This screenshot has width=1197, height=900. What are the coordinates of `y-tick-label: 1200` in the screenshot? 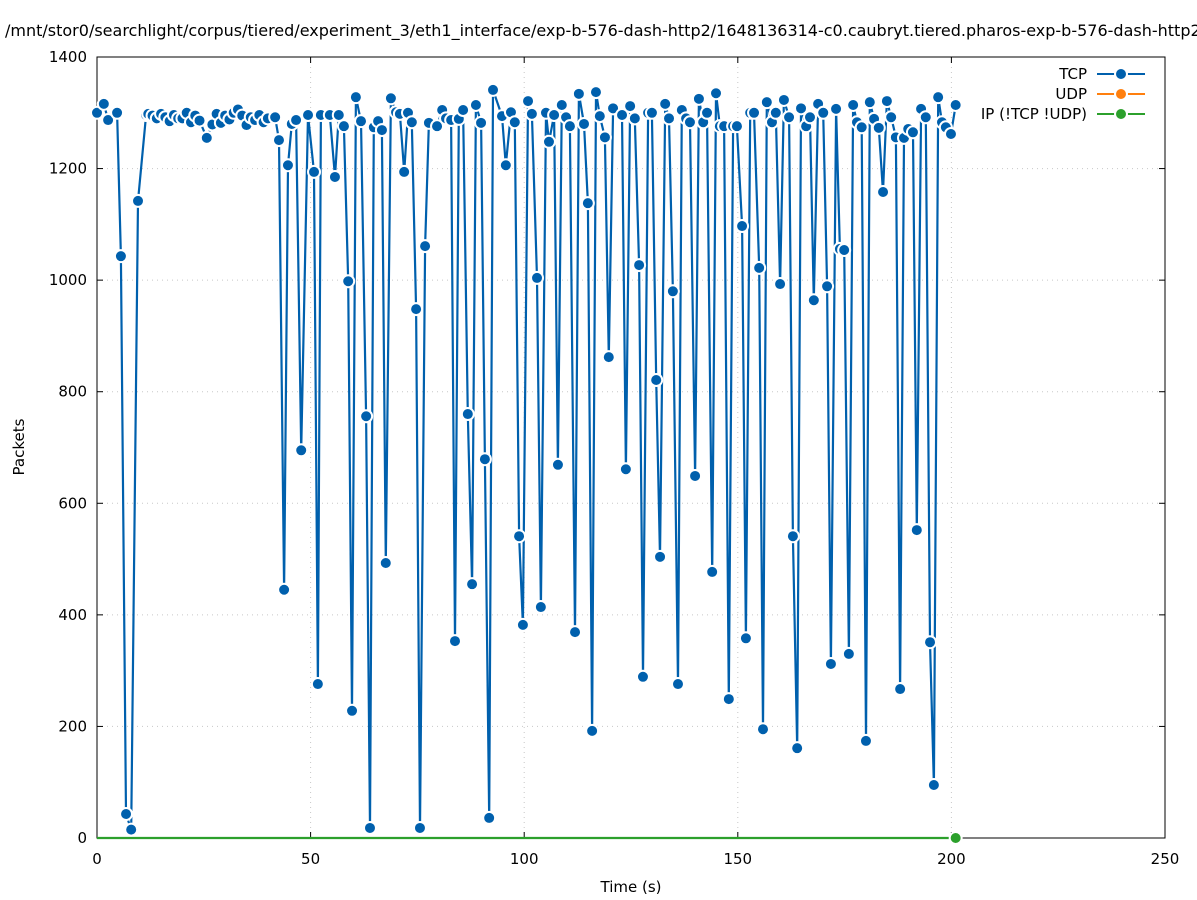 It's located at (68, 169).